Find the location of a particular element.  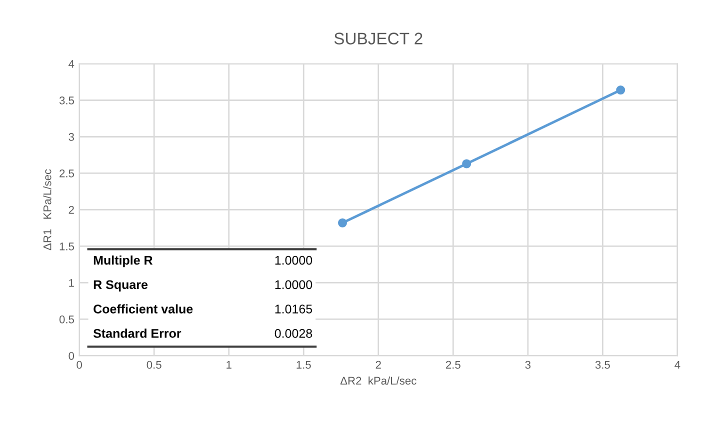

y-tick-label: 2 is located at coordinates (71, 210).